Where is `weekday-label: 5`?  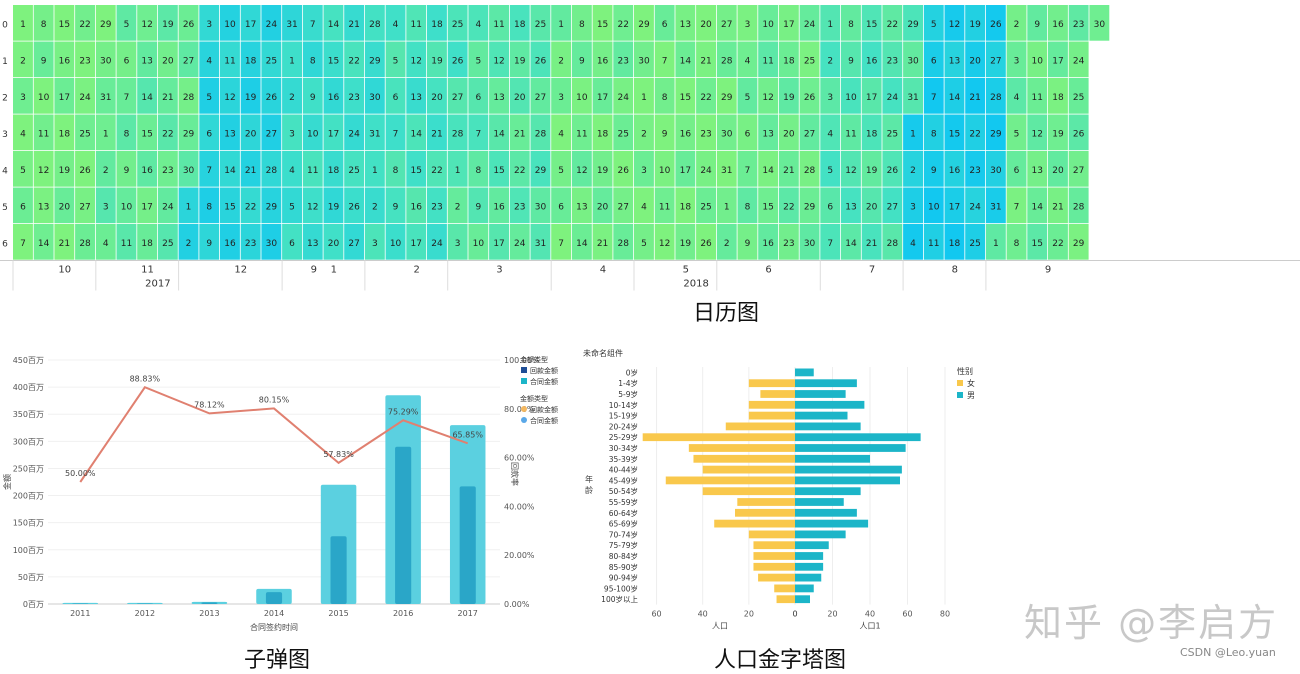 weekday-label: 5 is located at coordinates (5, 208).